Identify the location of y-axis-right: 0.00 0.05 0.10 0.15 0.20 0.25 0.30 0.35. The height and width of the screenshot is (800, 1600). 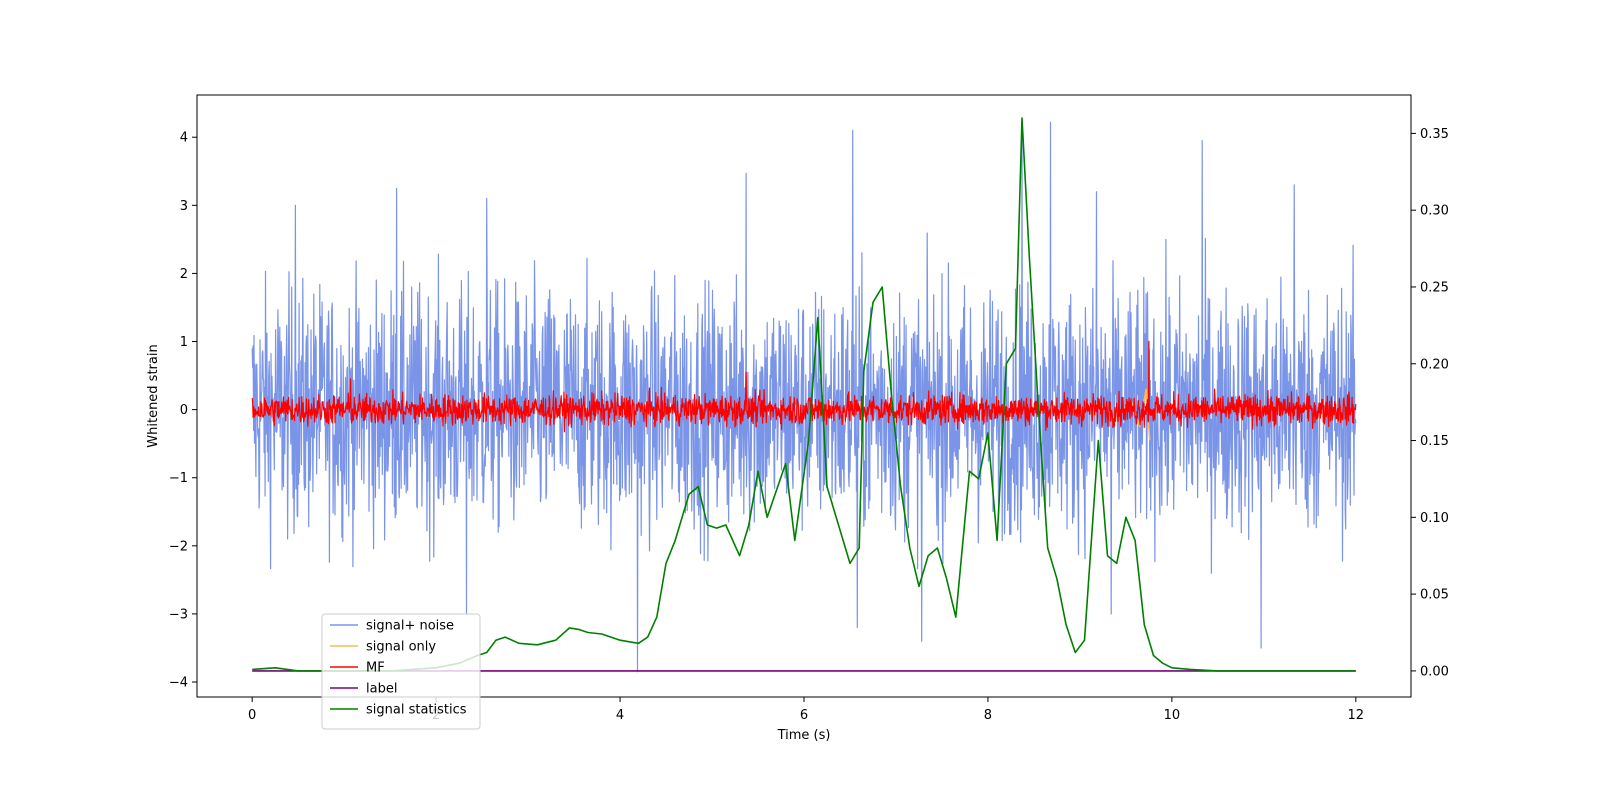
(1430, 403).